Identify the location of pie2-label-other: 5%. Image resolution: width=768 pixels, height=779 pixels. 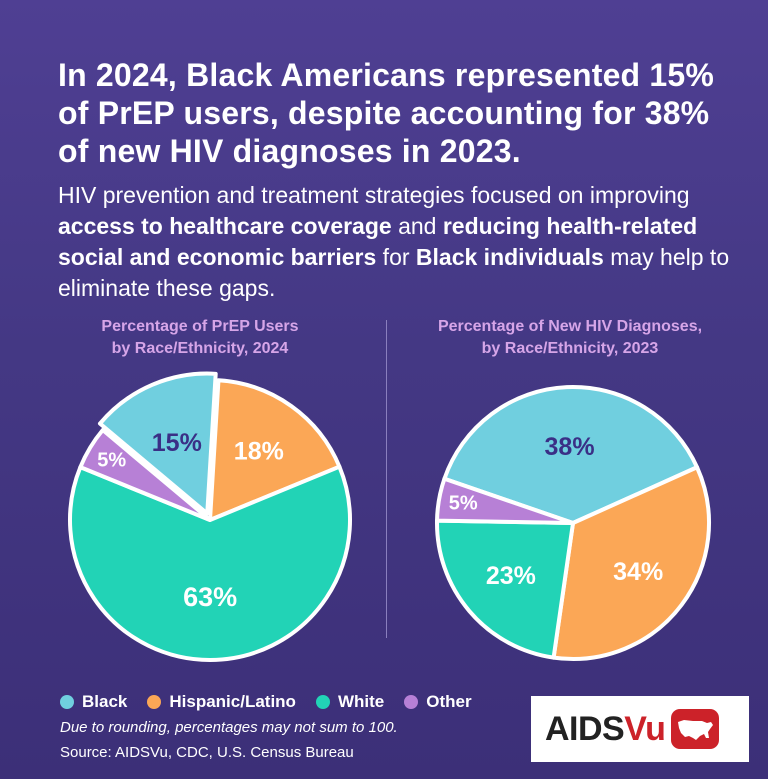
(463, 504).